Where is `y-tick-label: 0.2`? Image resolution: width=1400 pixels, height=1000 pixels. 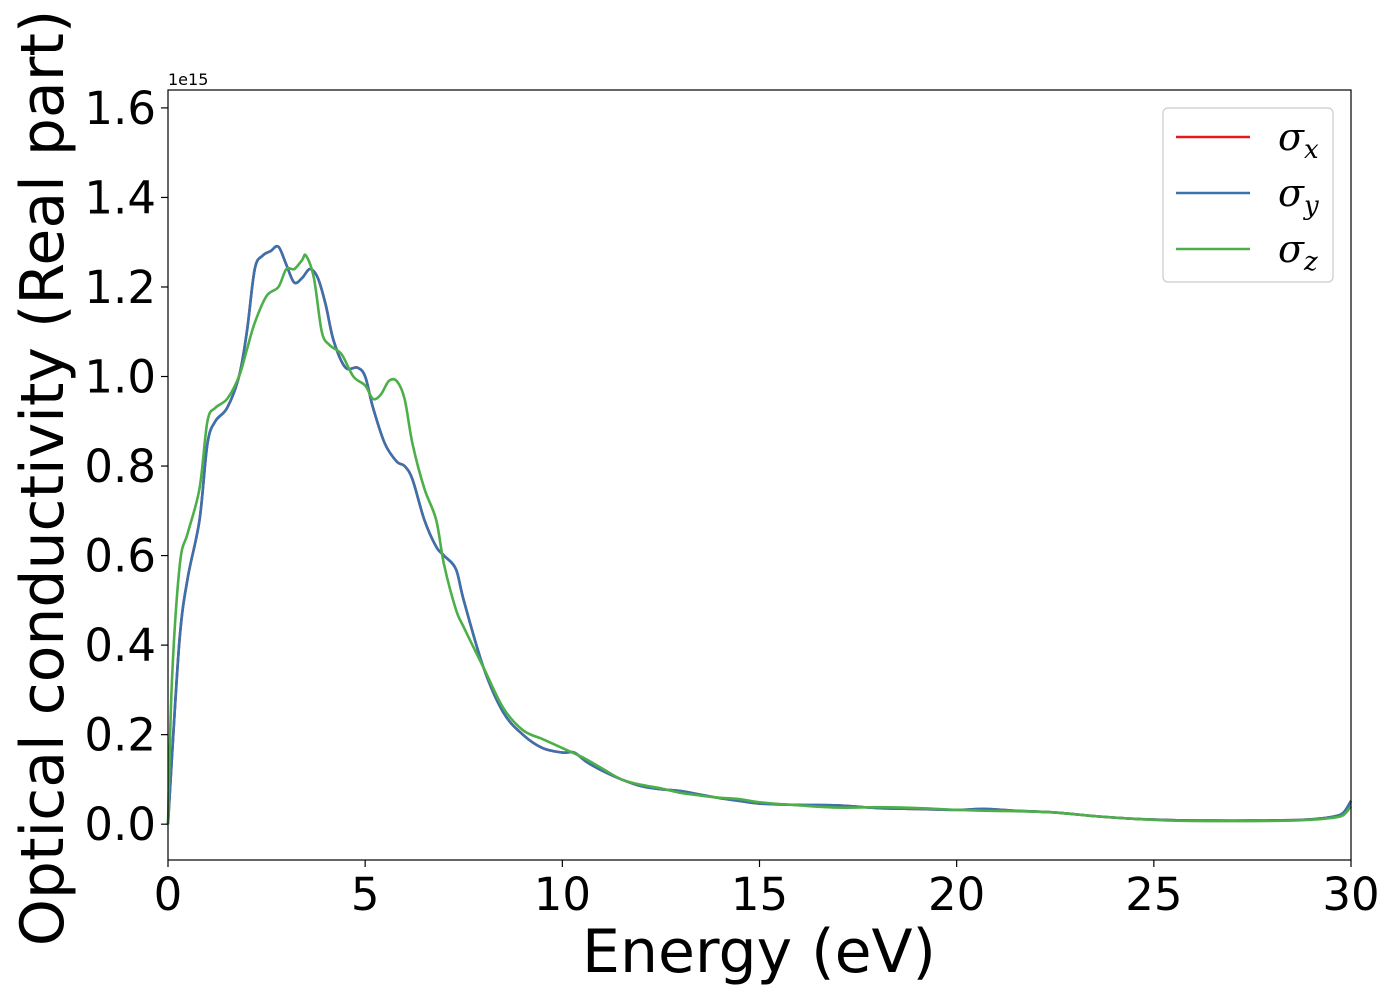 y-tick-label: 0.2 is located at coordinates (120, 735).